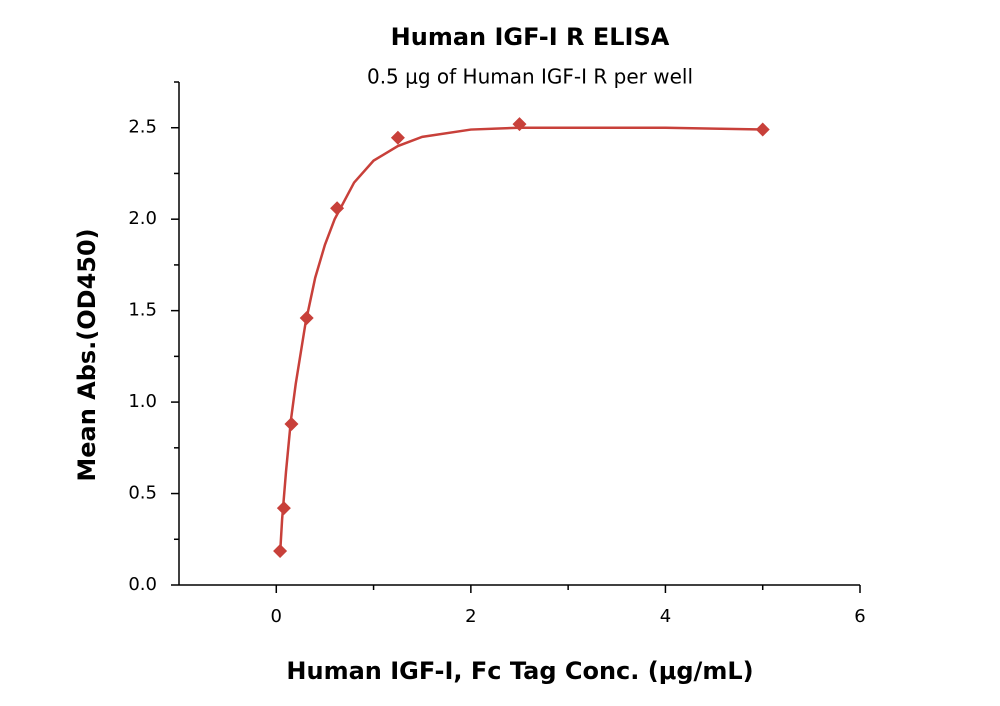 The image size is (1000, 706). Describe the element at coordinates (142, 218) in the screenshot. I see `y-tick-label: 2.0` at that location.